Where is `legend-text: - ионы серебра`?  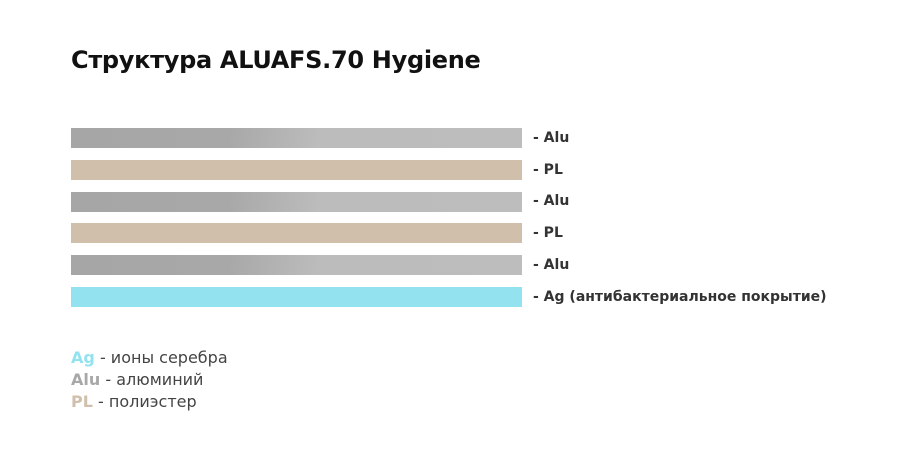
legend-text: - ионы серебра is located at coordinates (163, 357).